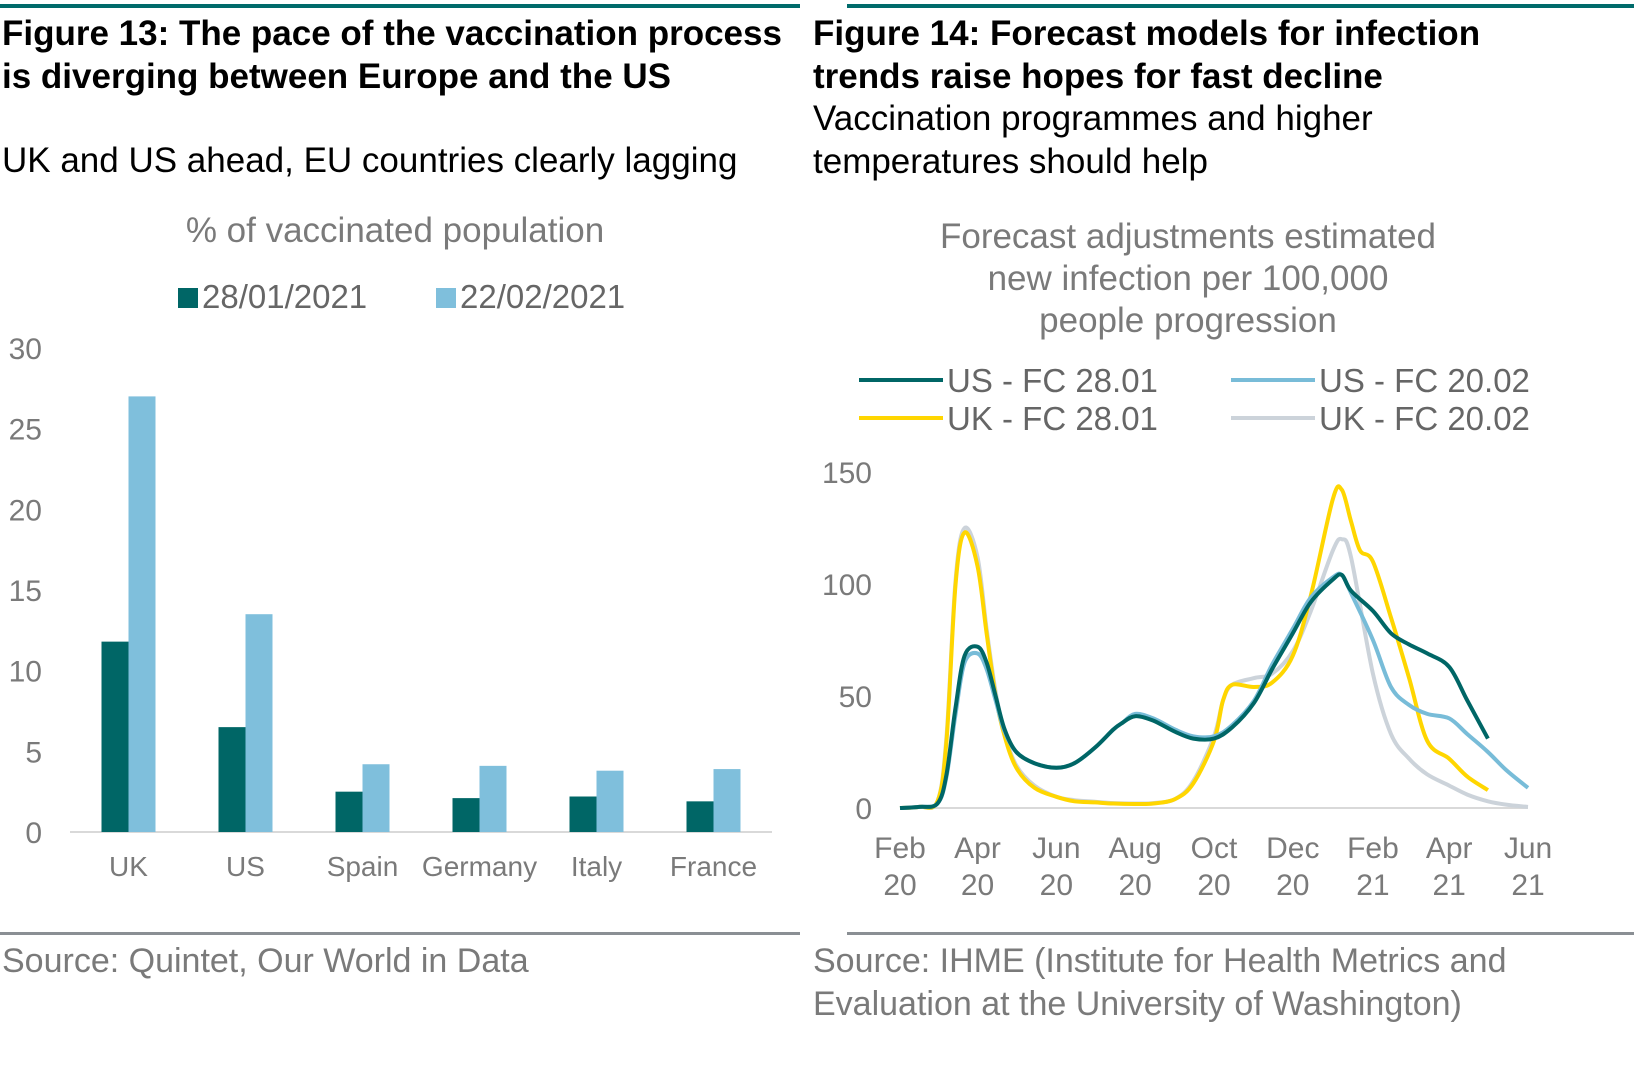  What do you see at coordinates (1134, 848) in the screenshot?
I see `x-tick-label: Aug` at bounding box center [1134, 848].